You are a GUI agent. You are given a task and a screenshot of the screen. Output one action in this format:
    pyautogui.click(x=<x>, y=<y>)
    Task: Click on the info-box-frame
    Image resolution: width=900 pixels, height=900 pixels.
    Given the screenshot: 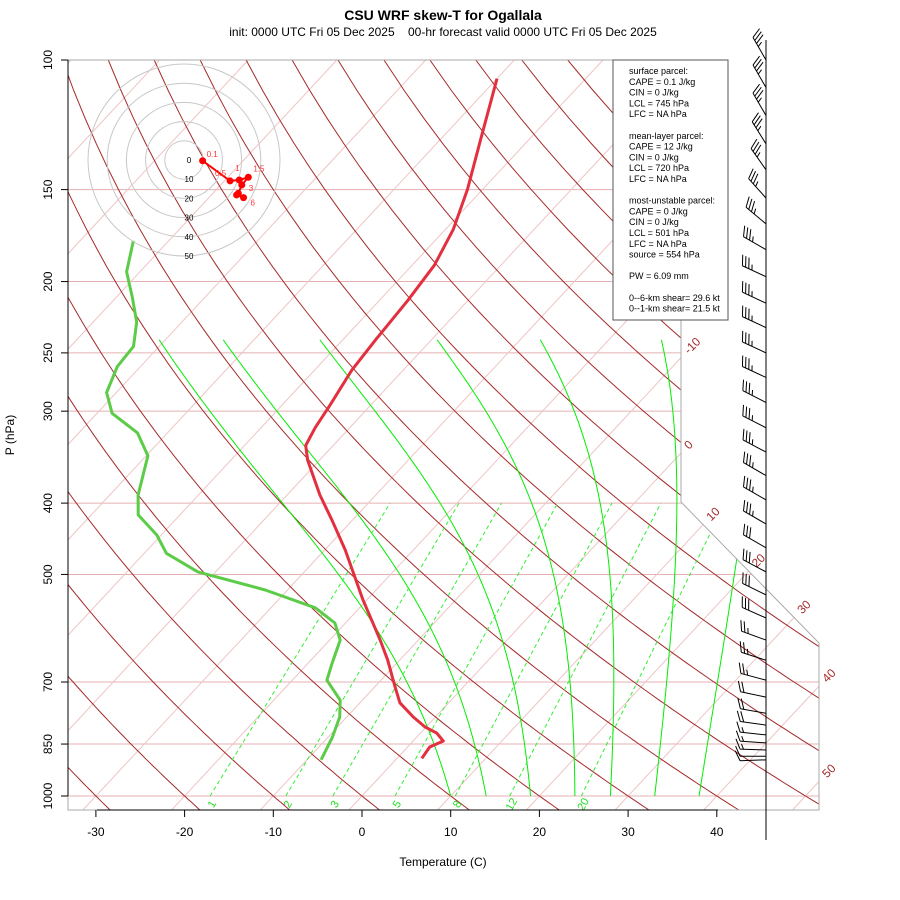 What is the action you would take?
    pyautogui.click(x=670, y=190)
    